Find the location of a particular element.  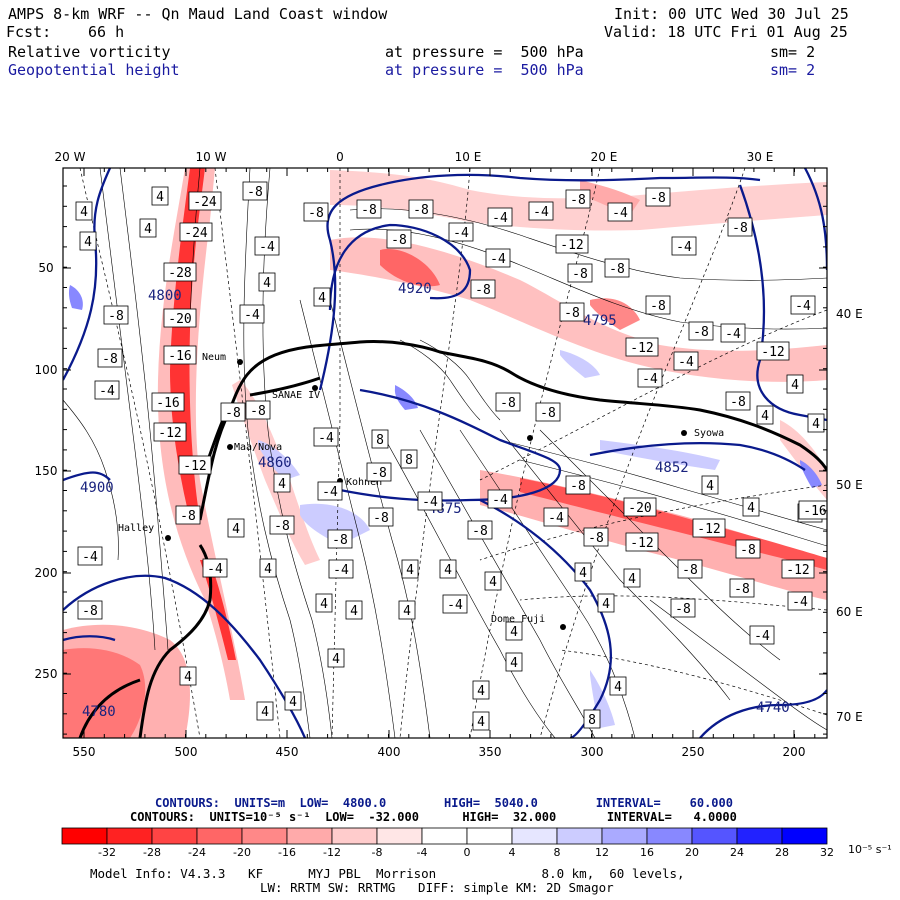

forecast-label: Fcst: is located at coordinates (29, 32).